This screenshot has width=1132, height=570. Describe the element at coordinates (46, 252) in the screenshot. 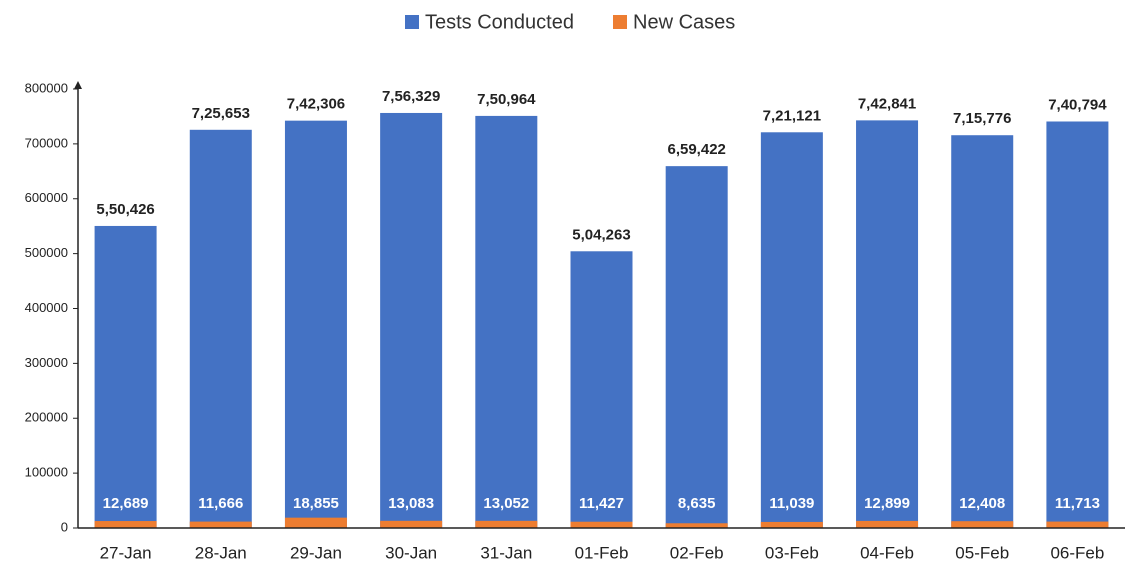

I see `y-tick-label: 500000` at that location.